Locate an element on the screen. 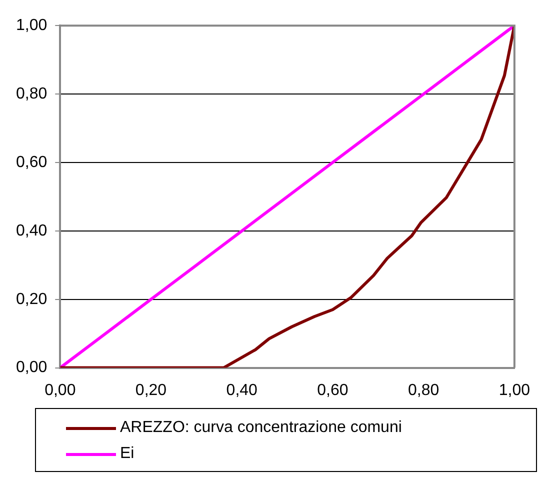  legend-label: AREZZO: curva concentrazione comuni is located at coordinates (261, 428).